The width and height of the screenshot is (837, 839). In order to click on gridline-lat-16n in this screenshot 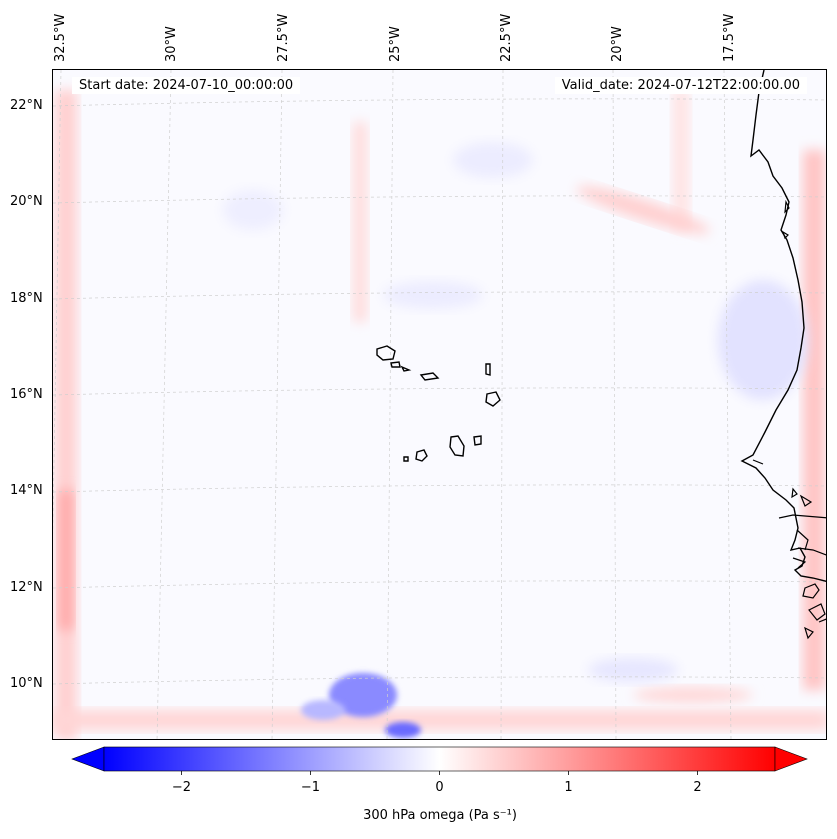, I will do `click(439, 391)`.